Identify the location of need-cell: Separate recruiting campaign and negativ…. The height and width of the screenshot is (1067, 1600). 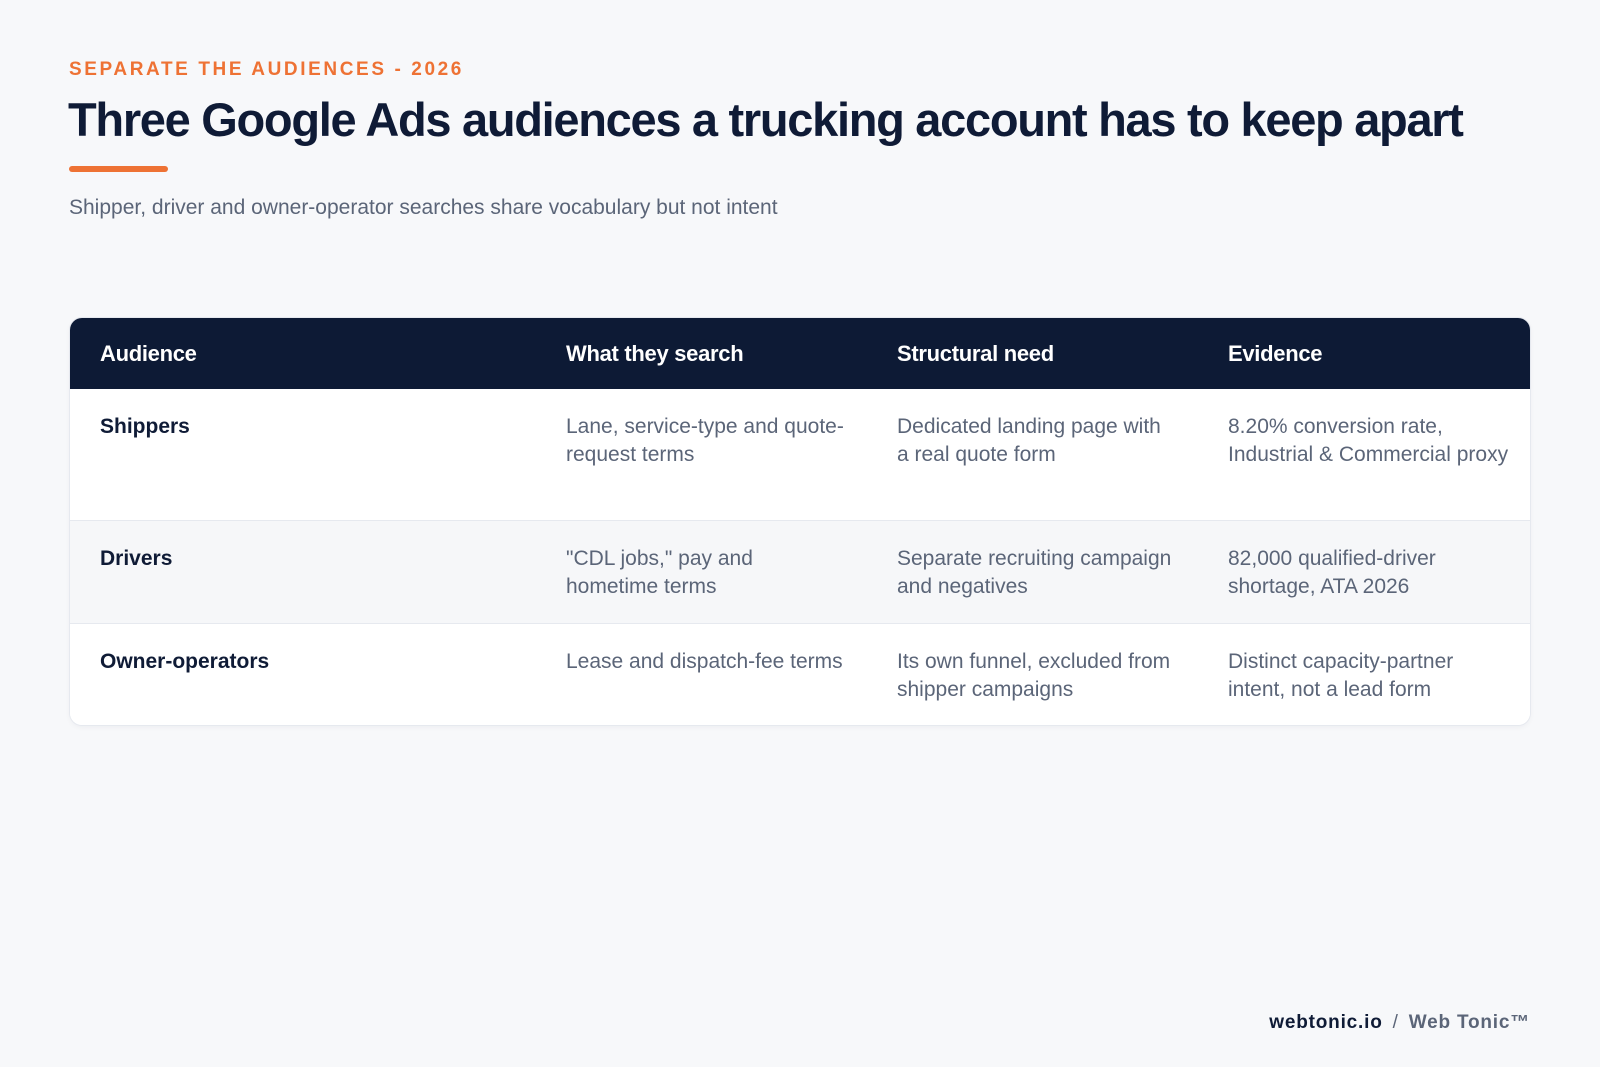
(1032, 571).